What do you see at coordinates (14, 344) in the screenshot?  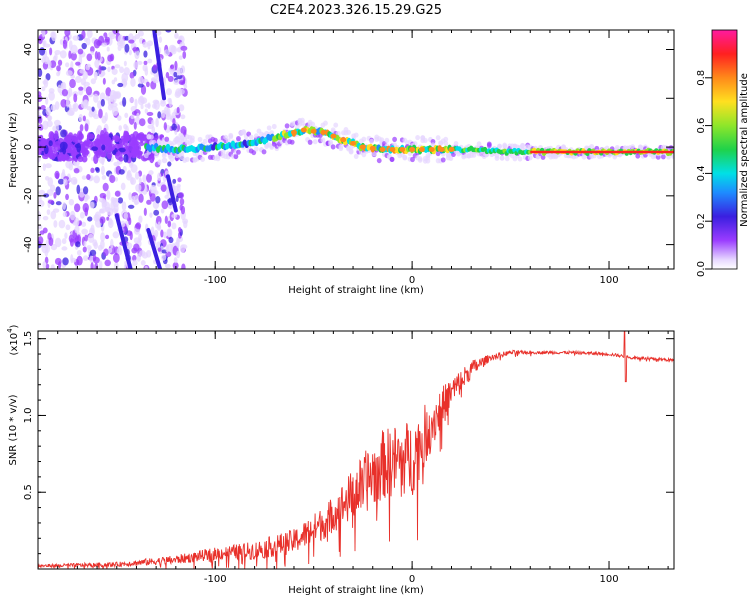 I see `snr-multiplier-base: (x10` at bounding box center [14, 344].